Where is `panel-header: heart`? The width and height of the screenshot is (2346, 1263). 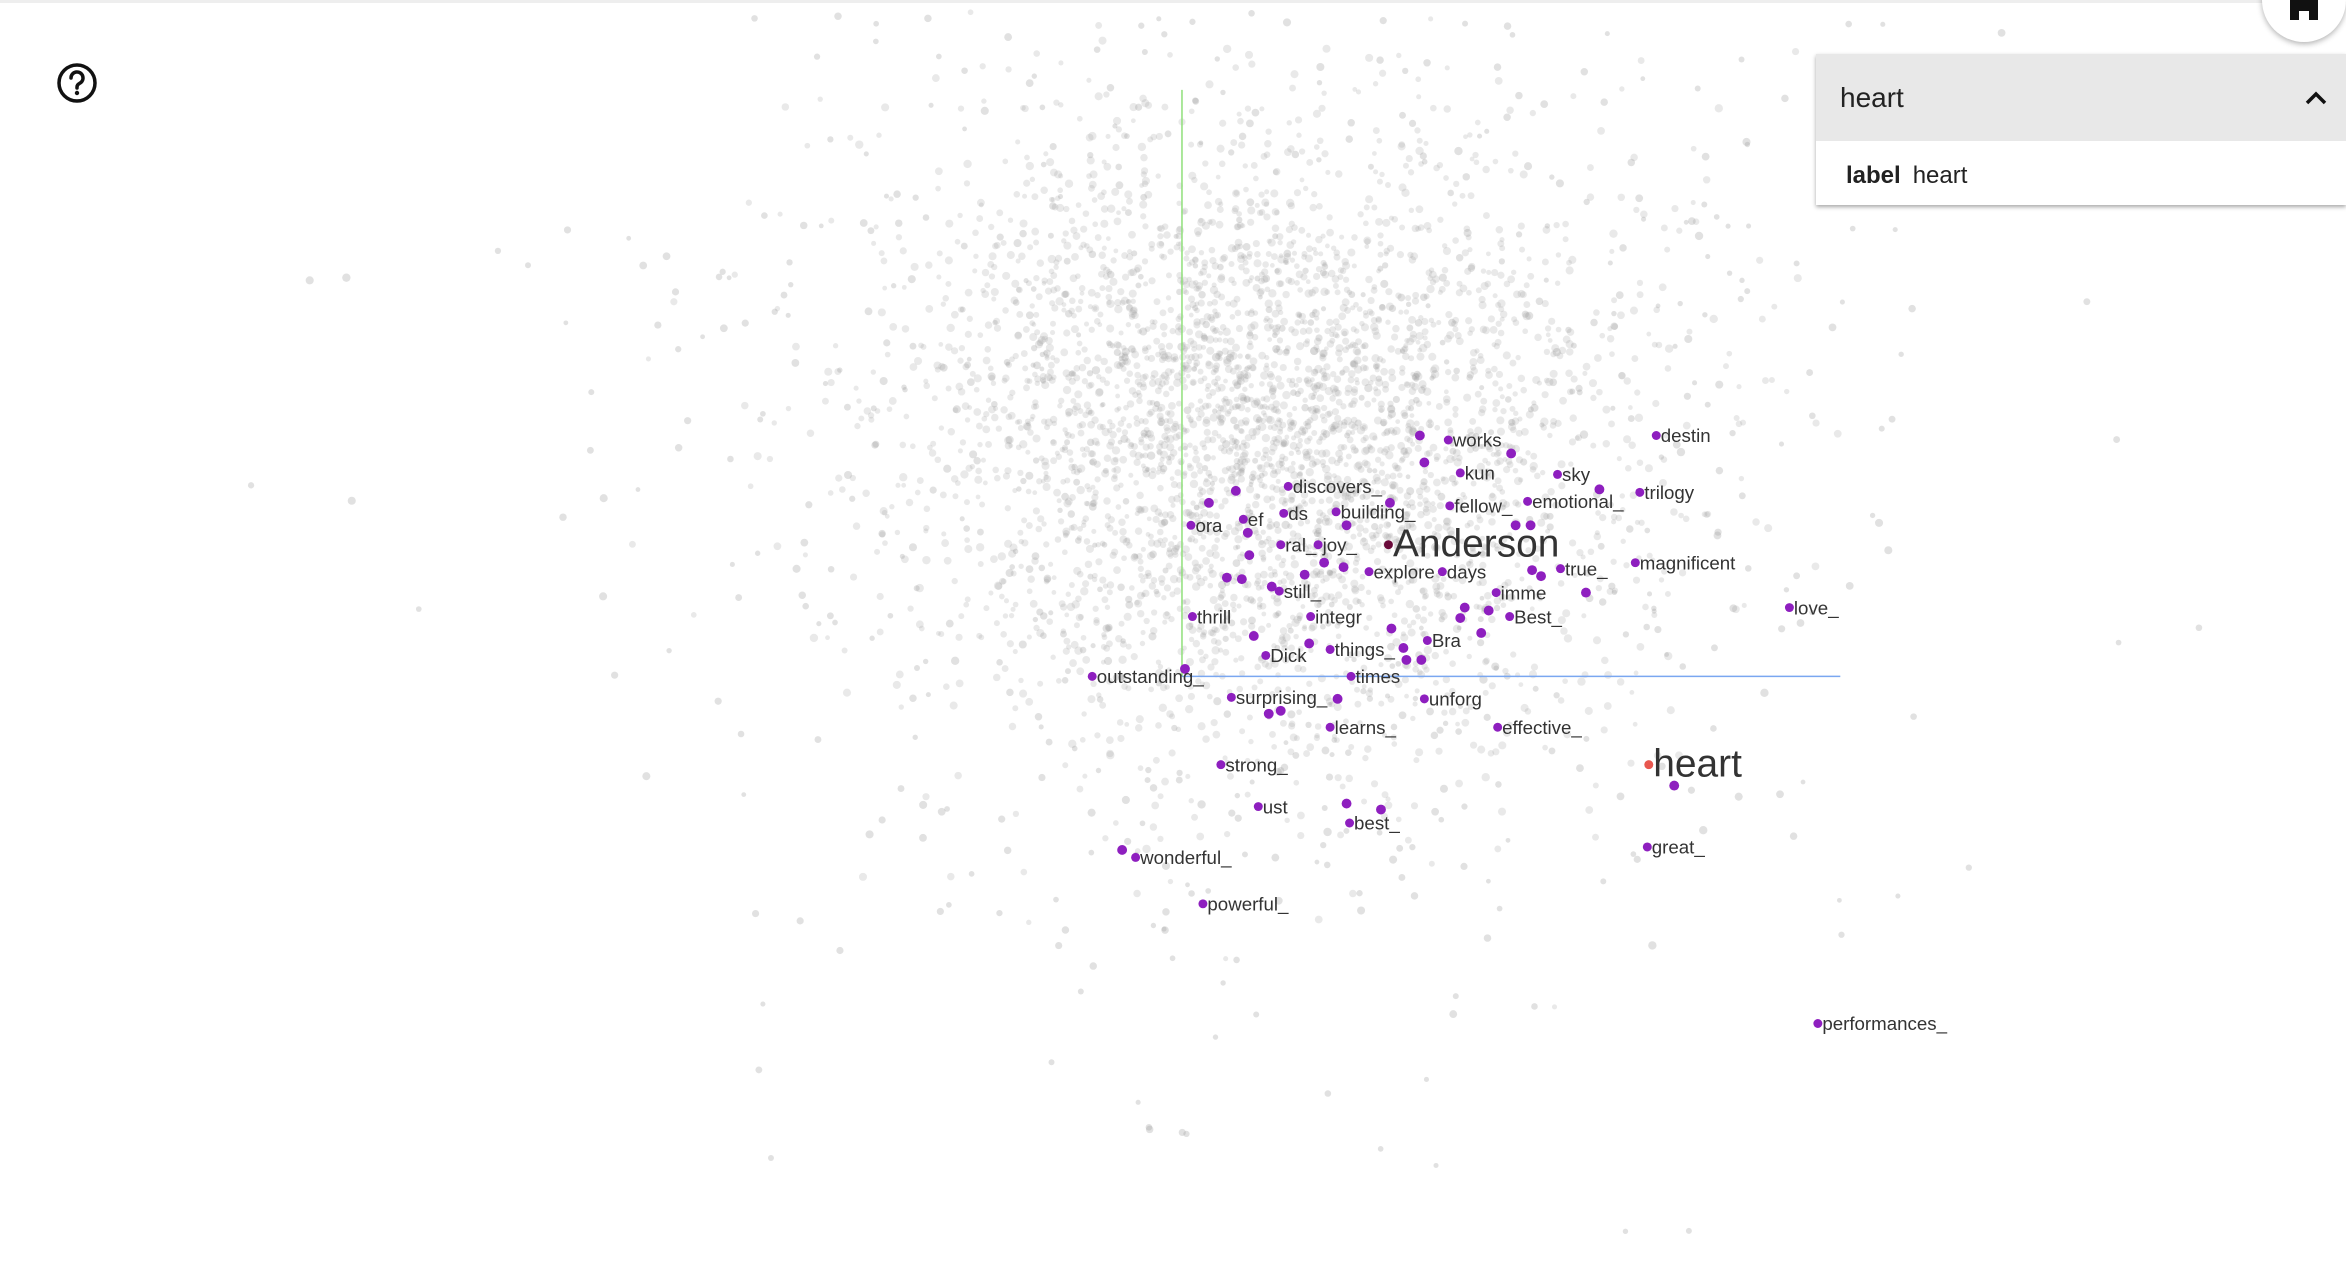
panel-header: heart is located at coordinates (2081, 97).